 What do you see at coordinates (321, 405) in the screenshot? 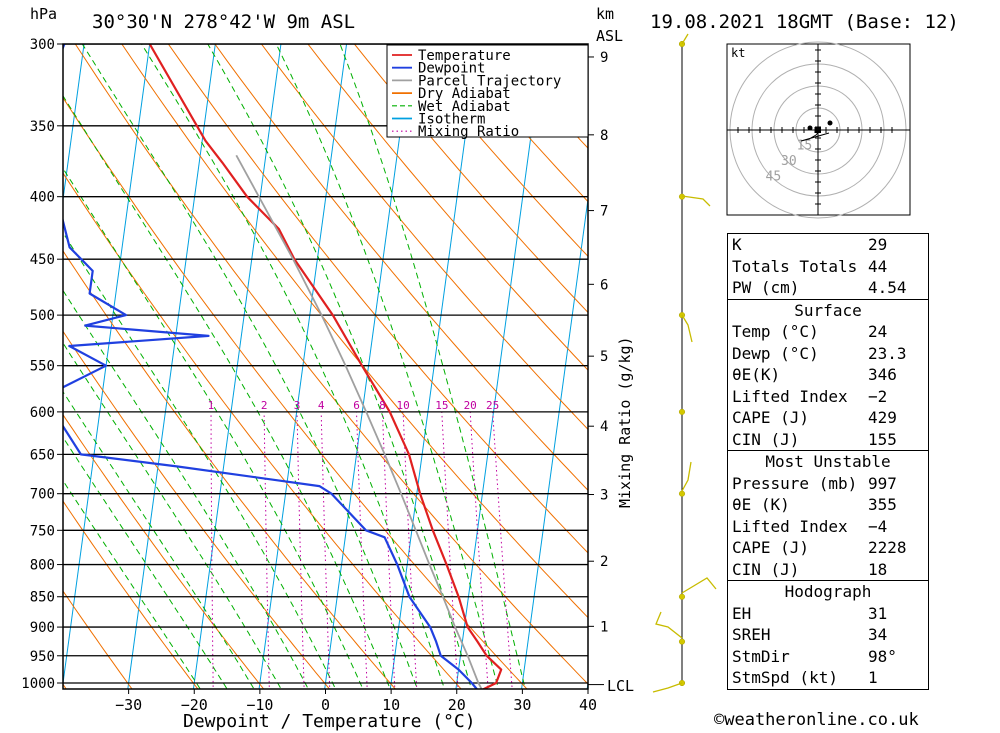
I see `mixing-ratio-tick-label: 4` at bounding box center [321, 405].